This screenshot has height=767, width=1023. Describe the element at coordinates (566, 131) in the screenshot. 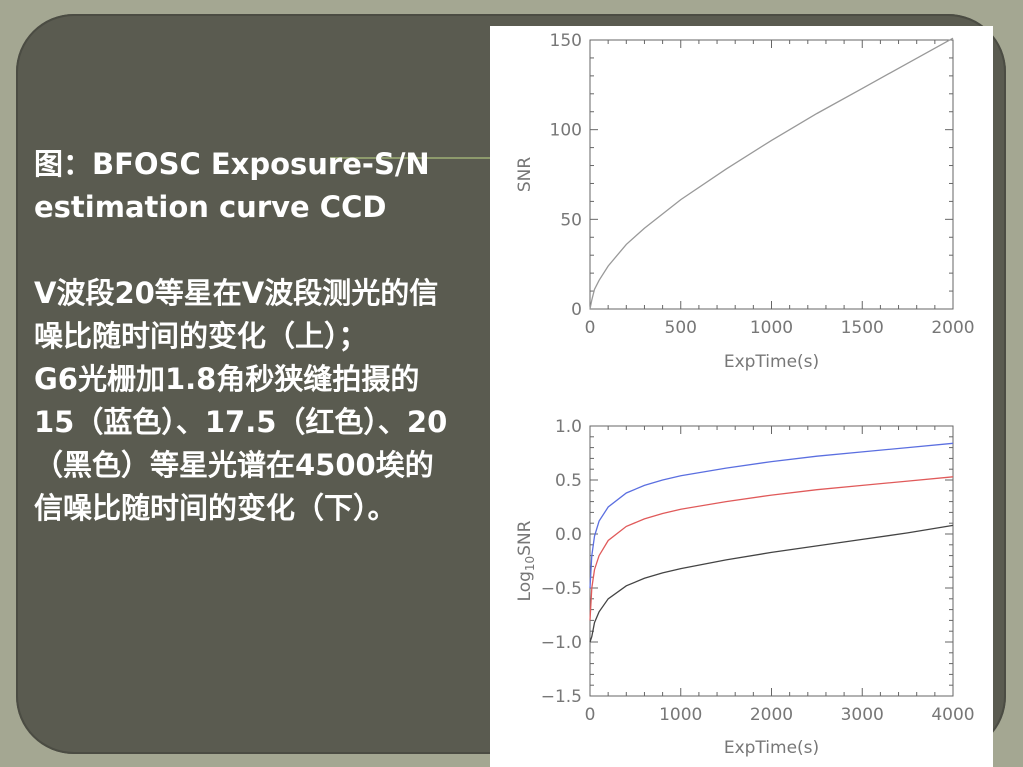

I see `y-tick-label: 100` at that location.